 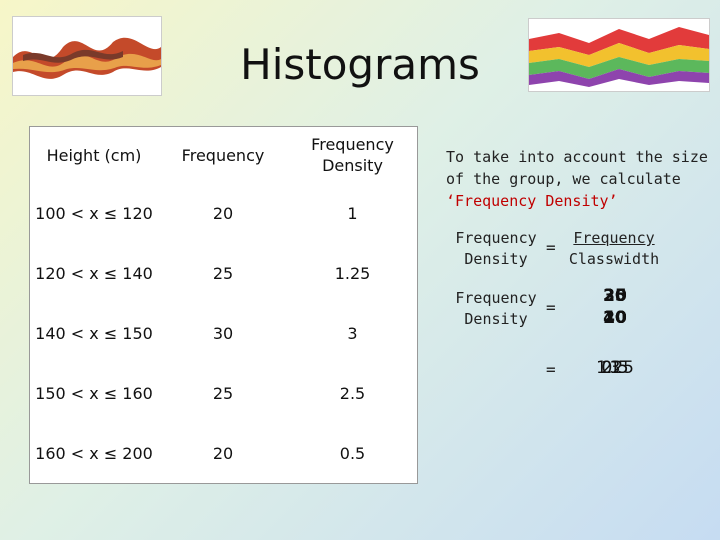 What do you see at coordinates (551, 369) in the screenshot?
I see `result-equals: =` at bounding box center [551, 369].